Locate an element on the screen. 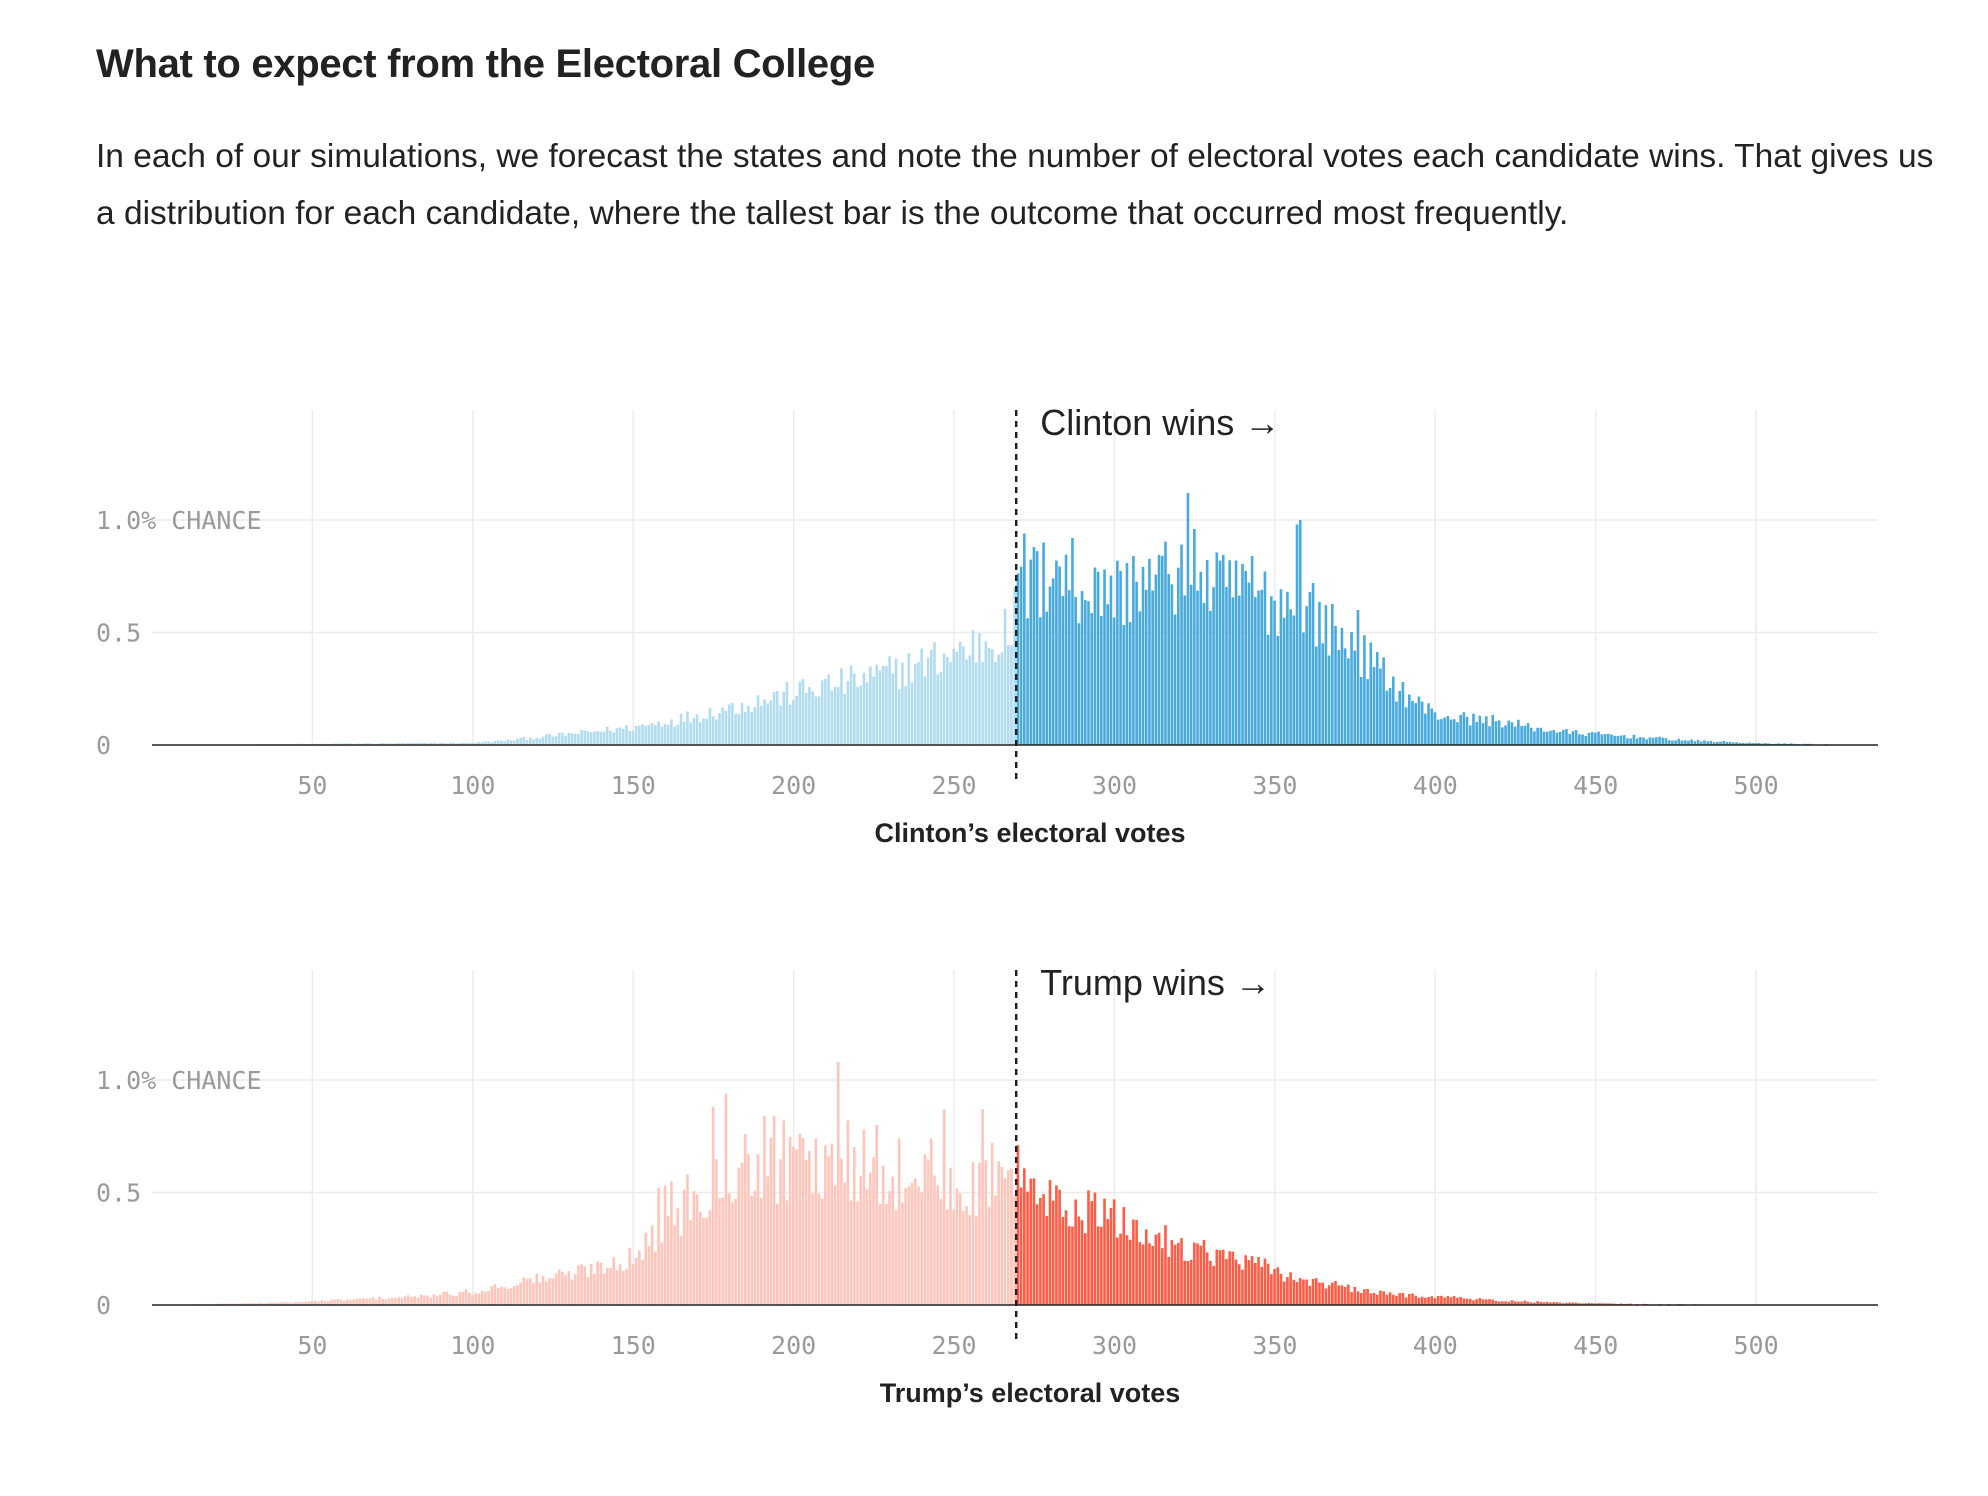 The image size is (1988, 1496). x-tick-label: 150 is located at coordinates (633, 1345).